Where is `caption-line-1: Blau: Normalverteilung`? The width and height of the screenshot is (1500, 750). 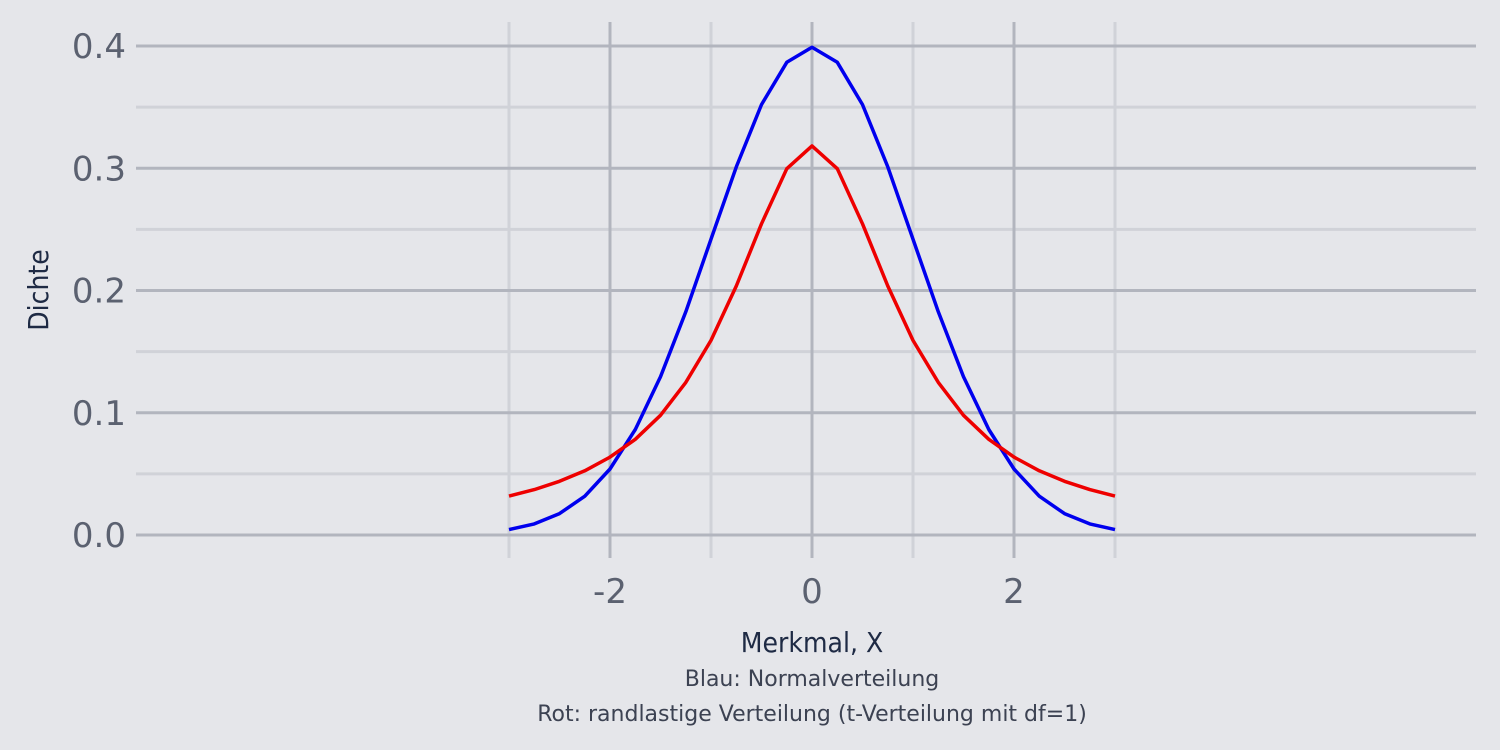 caption-line-1: Blau: Normalverteilung is located at coordinates (812, 679).